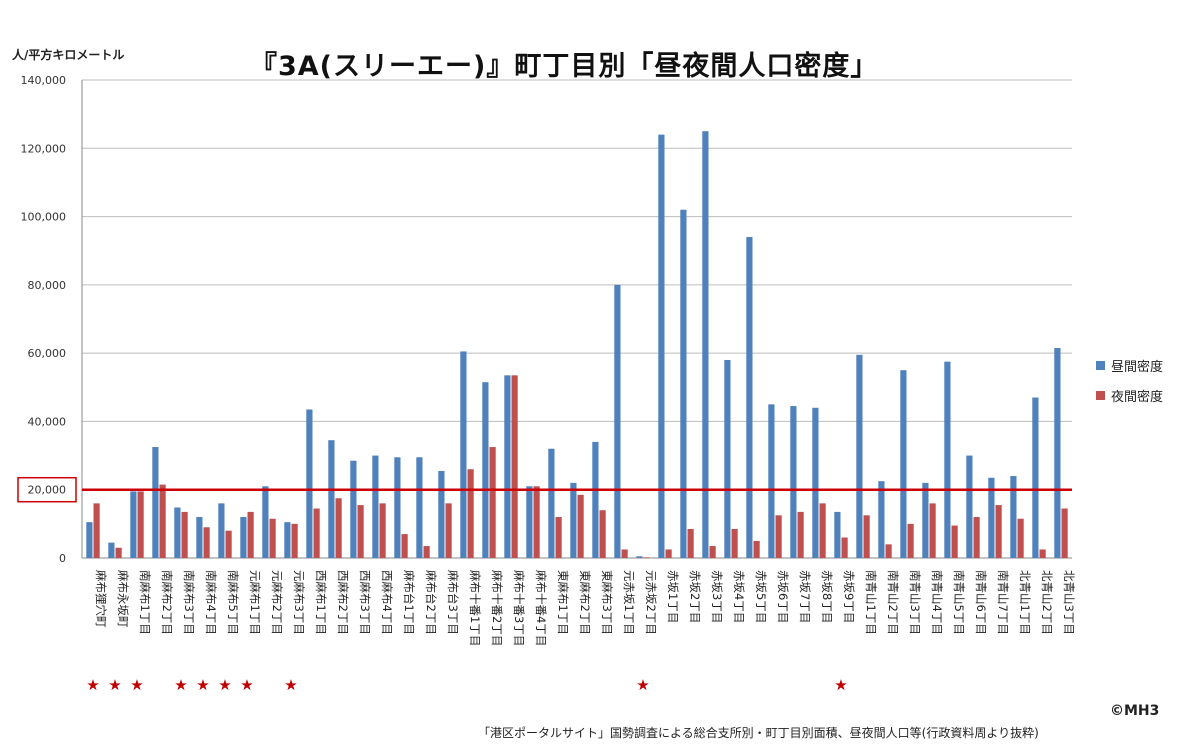  Describe the element at coordinates (299, 602) in the screenshot. I see `category-label: 元麻布3丁目` at that location.